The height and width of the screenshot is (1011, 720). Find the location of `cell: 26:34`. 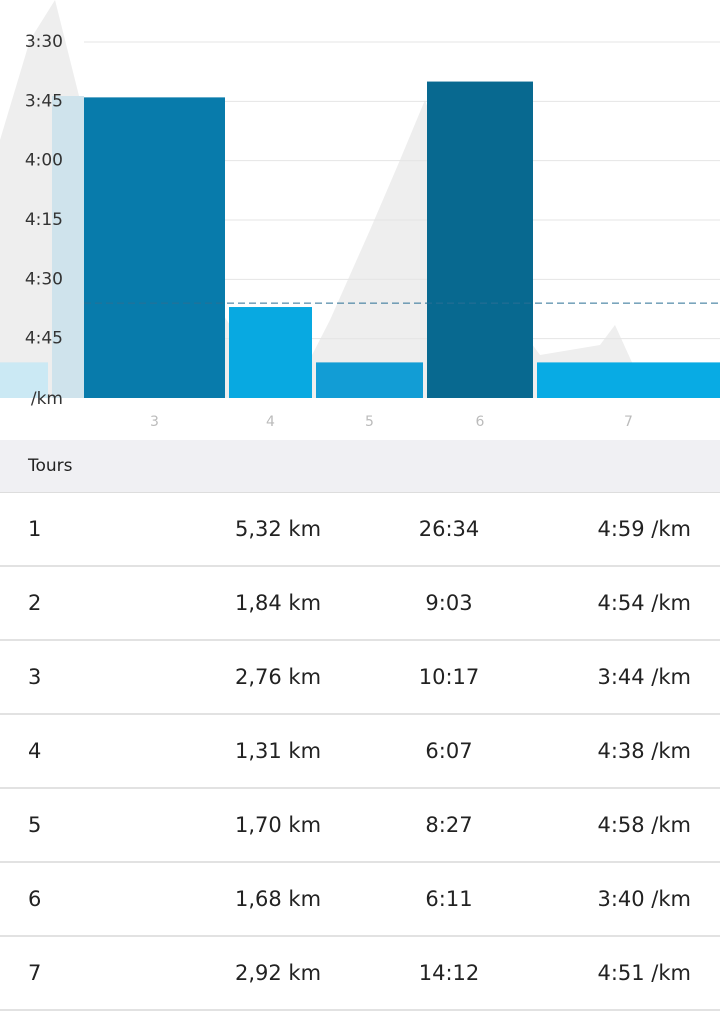

cell: 26:34 is located at coordinates (449, 529).